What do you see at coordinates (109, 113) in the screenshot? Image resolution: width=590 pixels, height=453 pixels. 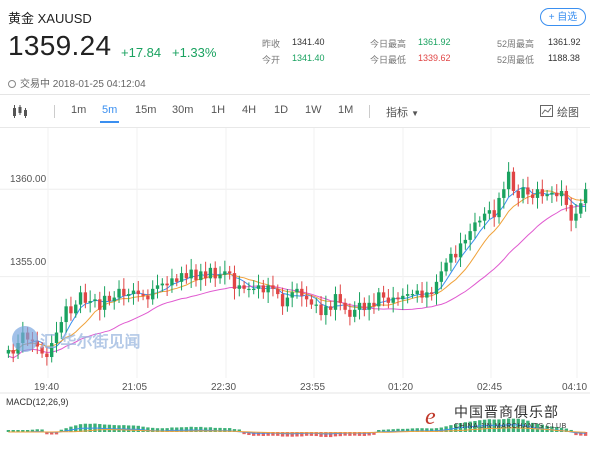 I see `period-5m: 5m` at bounding box center [109, 113].